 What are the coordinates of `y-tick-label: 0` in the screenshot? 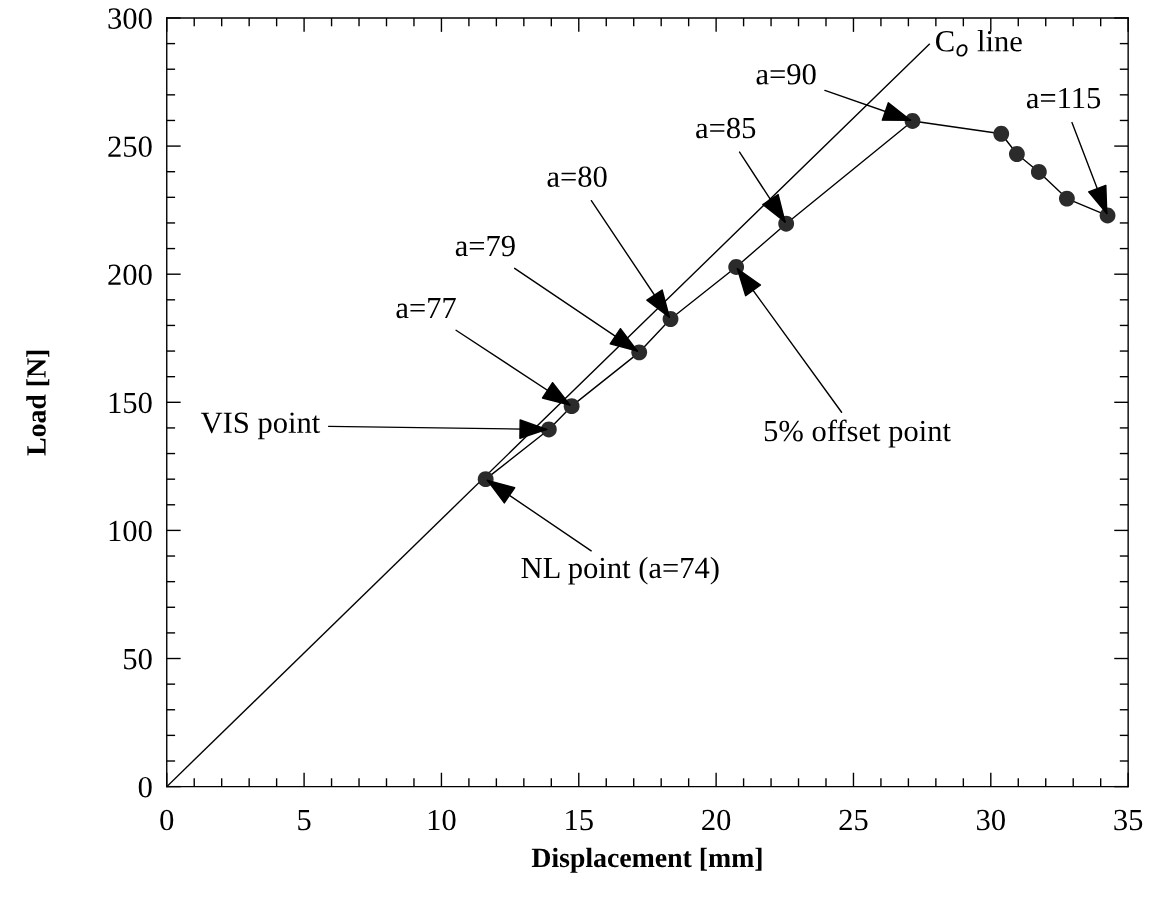 It's located at (145, 787).